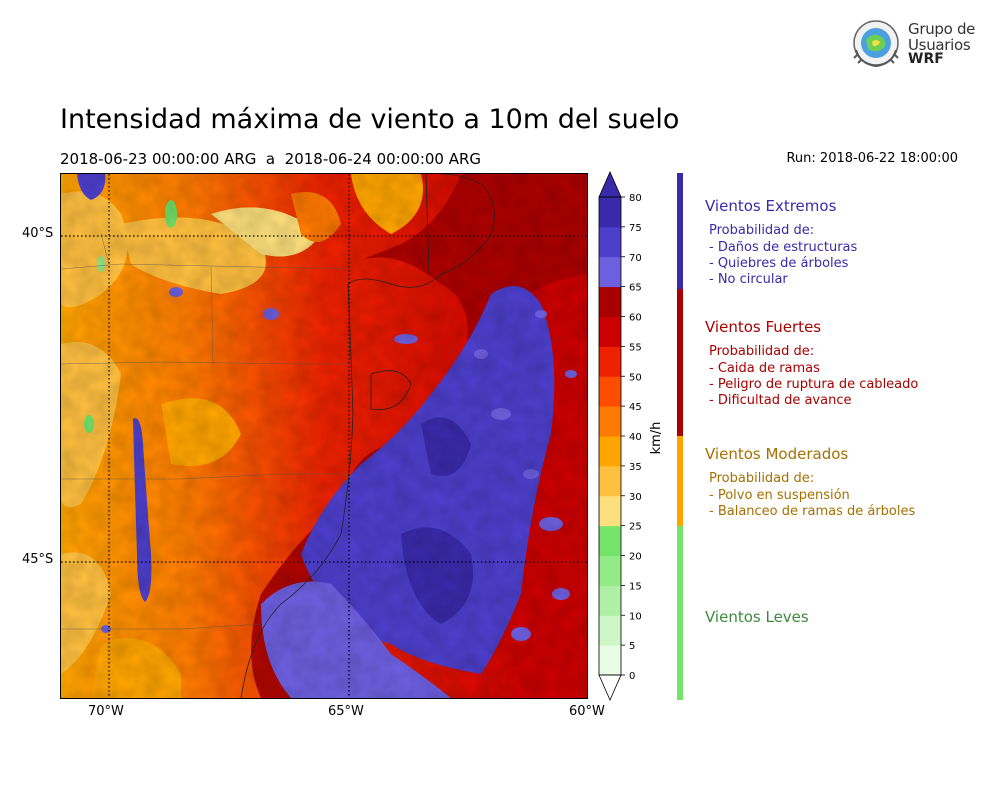  Describe the element at coordinates (635, 198) in the screenshot. I see `colorbar-tick-label: 80` at that location.